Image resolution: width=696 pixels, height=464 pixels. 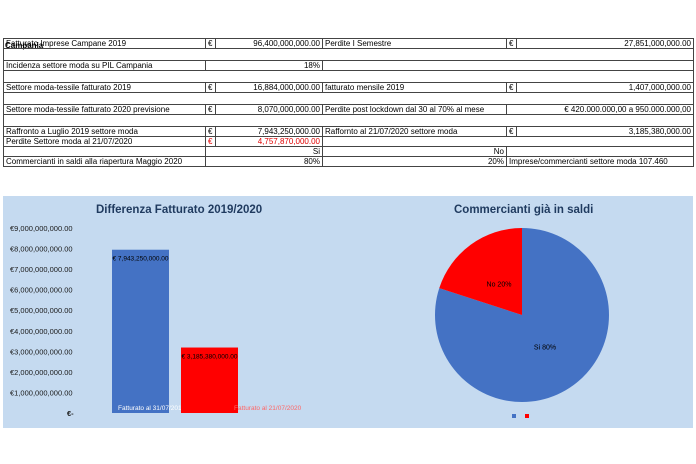 What do you see at coordinates (209, 357) in the screenshot?
I see `bar-data-label: € 3,185,380,000.00` at bounding box center [209, 357].